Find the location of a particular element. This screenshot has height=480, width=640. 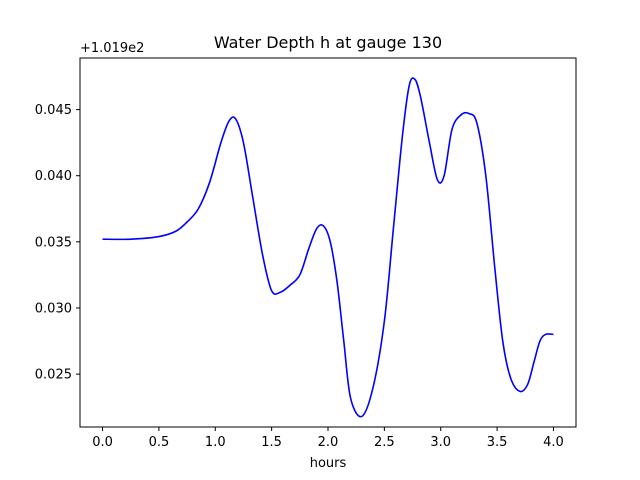

x-tick-label: 2.5 is located at coordinates (384, 442).